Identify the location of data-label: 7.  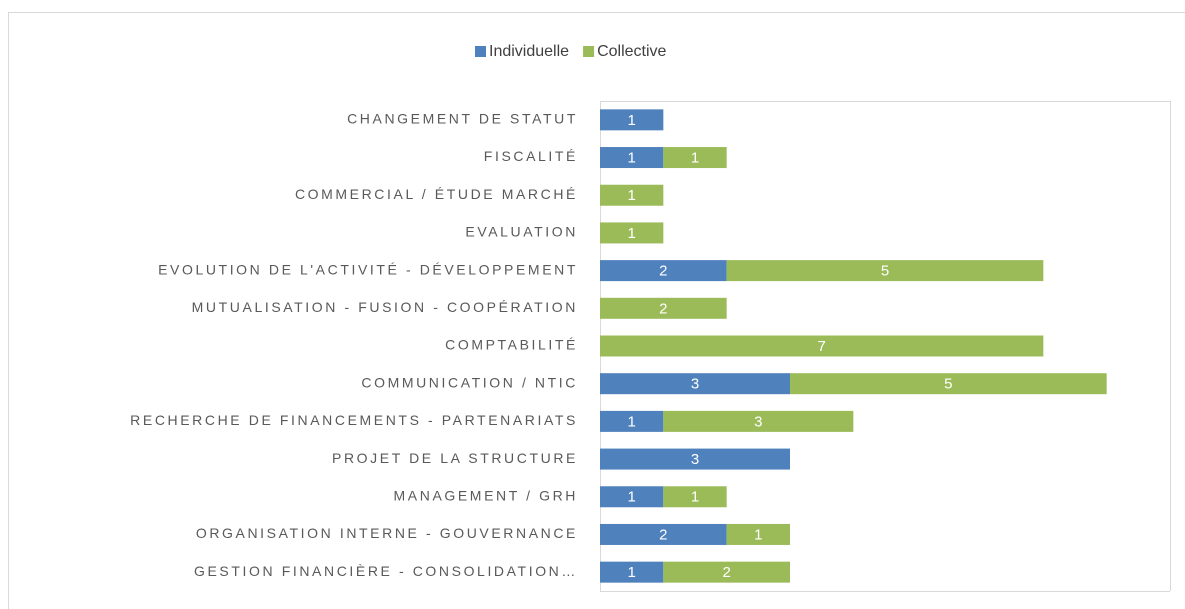
(821, 346).